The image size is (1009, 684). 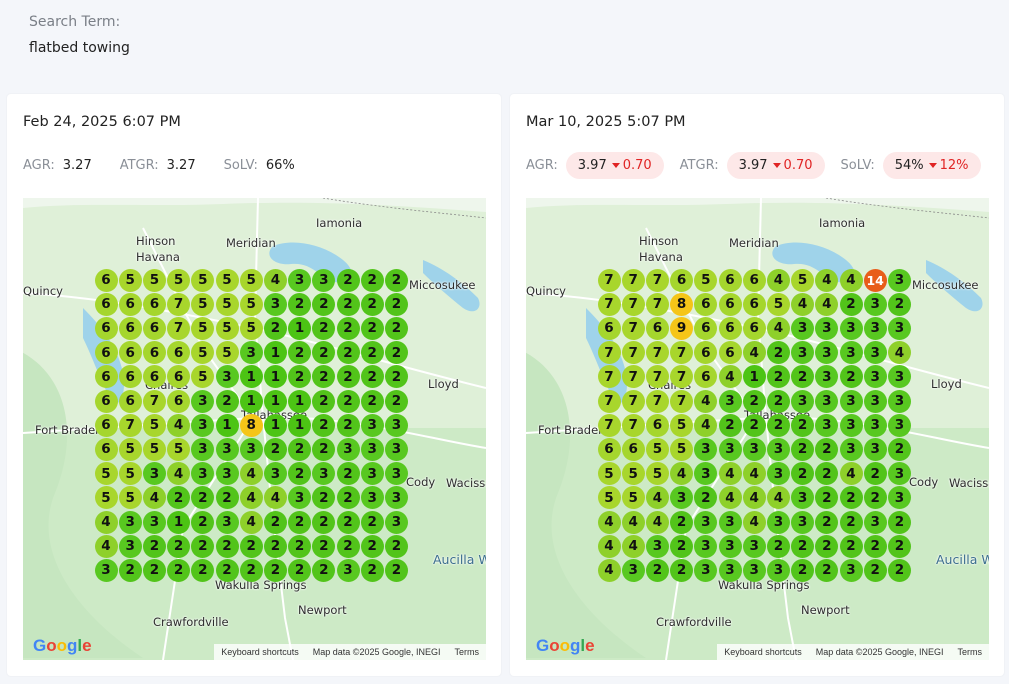 I want to click on keyboard-shortcuts-link: Keyboard shortcuts, so click(x=763, y=652).